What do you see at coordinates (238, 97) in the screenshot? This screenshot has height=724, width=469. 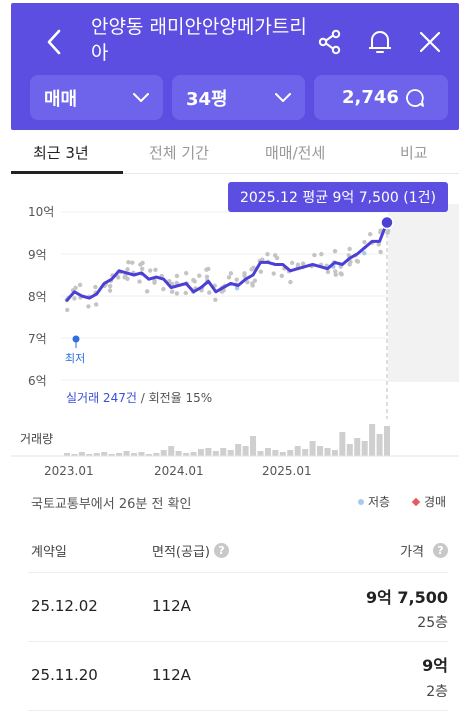 I see `size-select: 34평` at bounding box center [238, 97].